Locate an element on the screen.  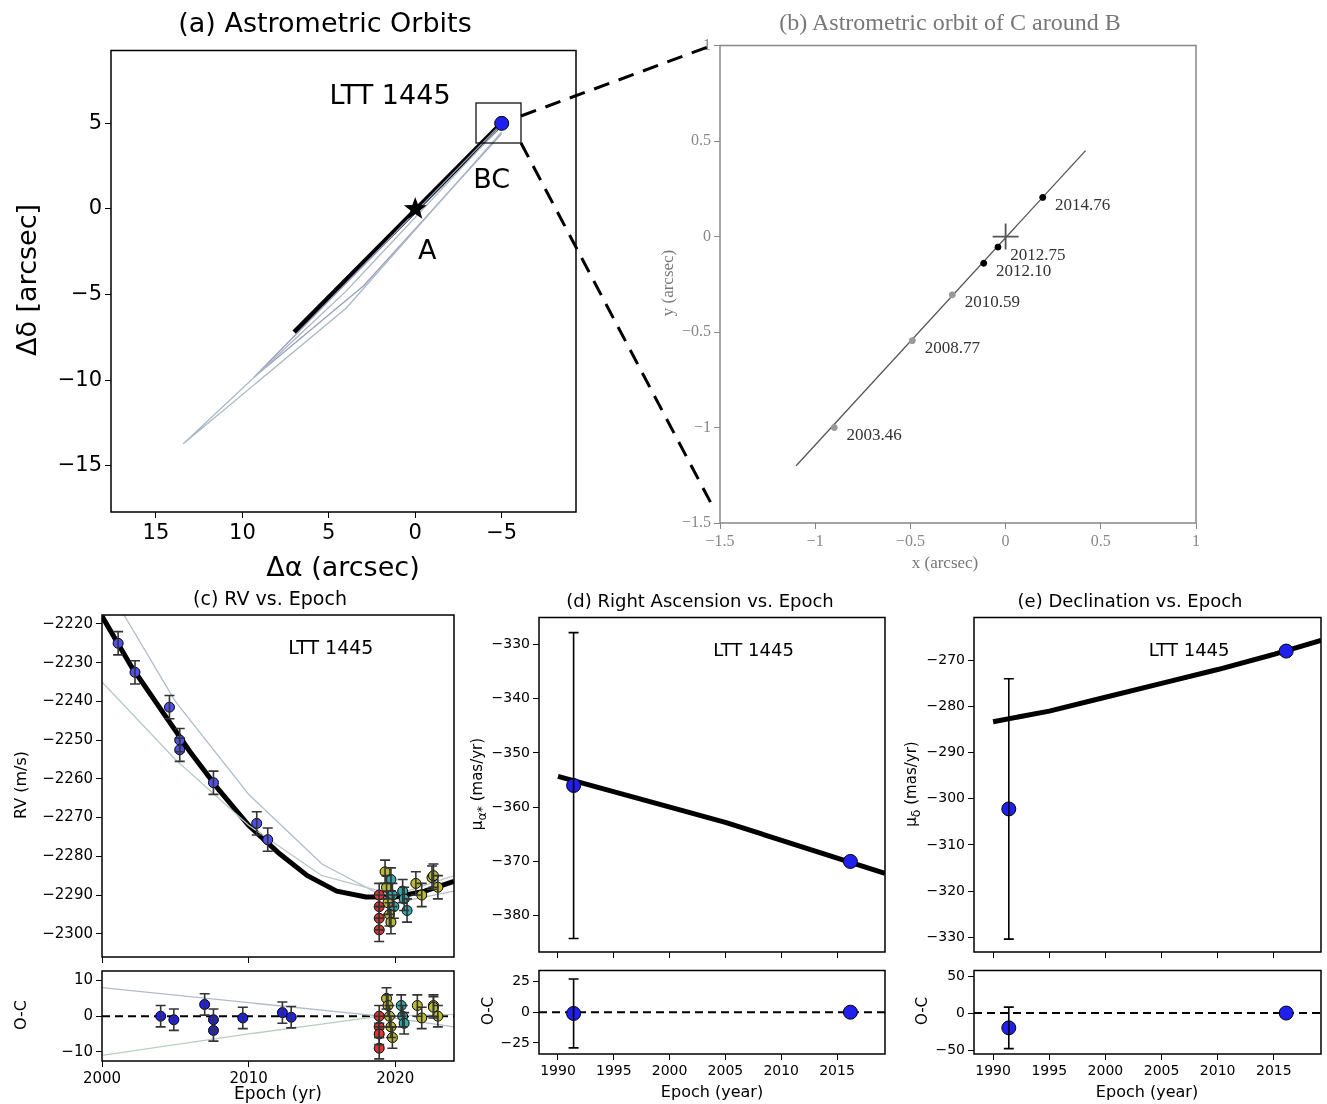
y-tick-label: −360 is located at coordinates (510, 805).